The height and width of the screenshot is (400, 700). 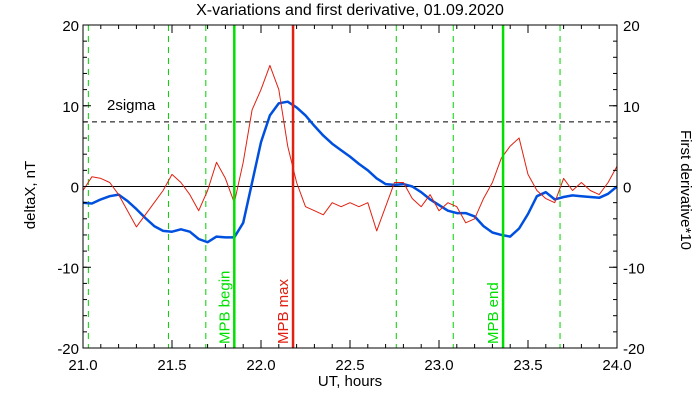 What do you see at coordinates (438, 365) in the screenshot?
I see `x-tick-label: 23.0` at bounding box center [438, 365].